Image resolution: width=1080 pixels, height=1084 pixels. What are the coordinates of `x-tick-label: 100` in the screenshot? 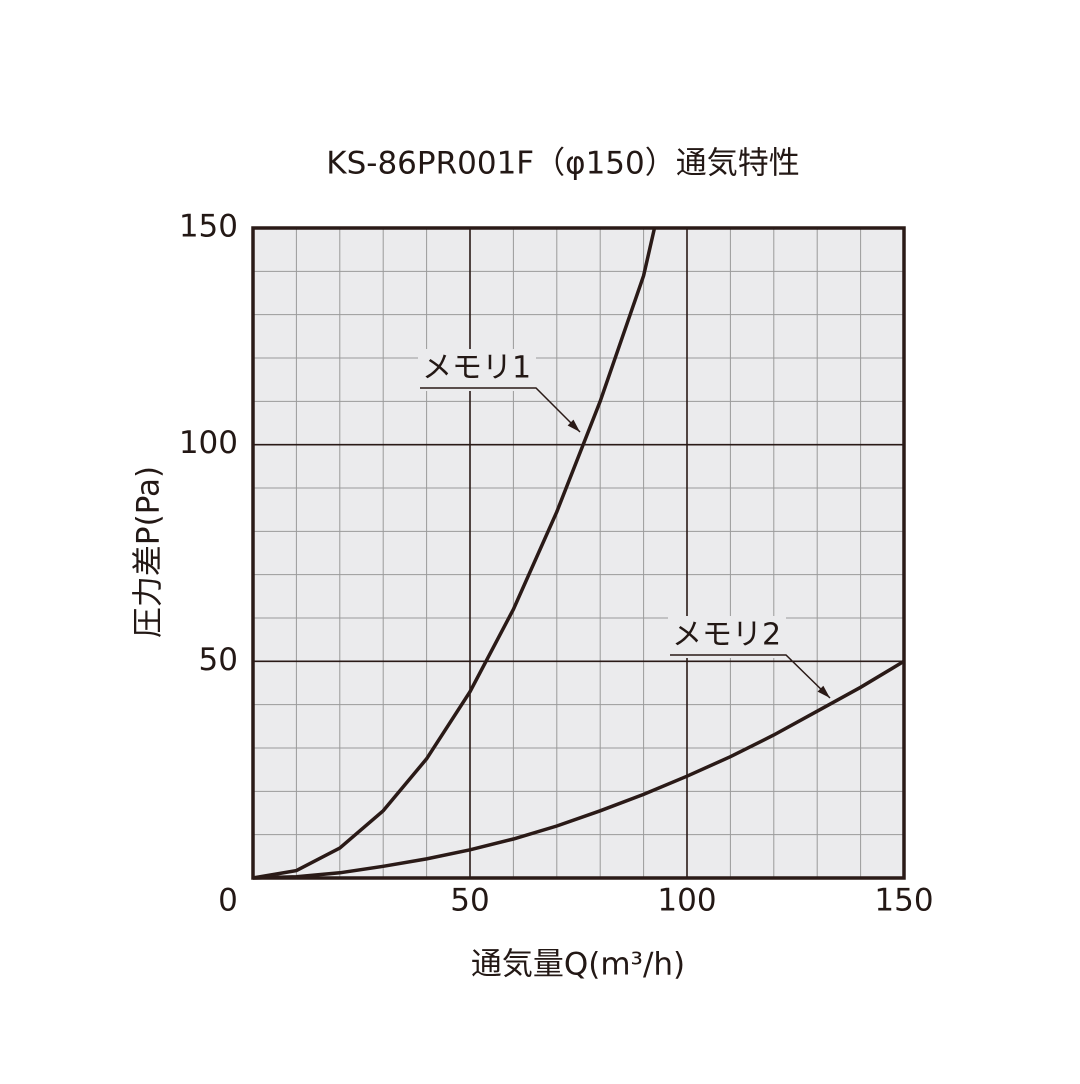 It's located at (686, 901).